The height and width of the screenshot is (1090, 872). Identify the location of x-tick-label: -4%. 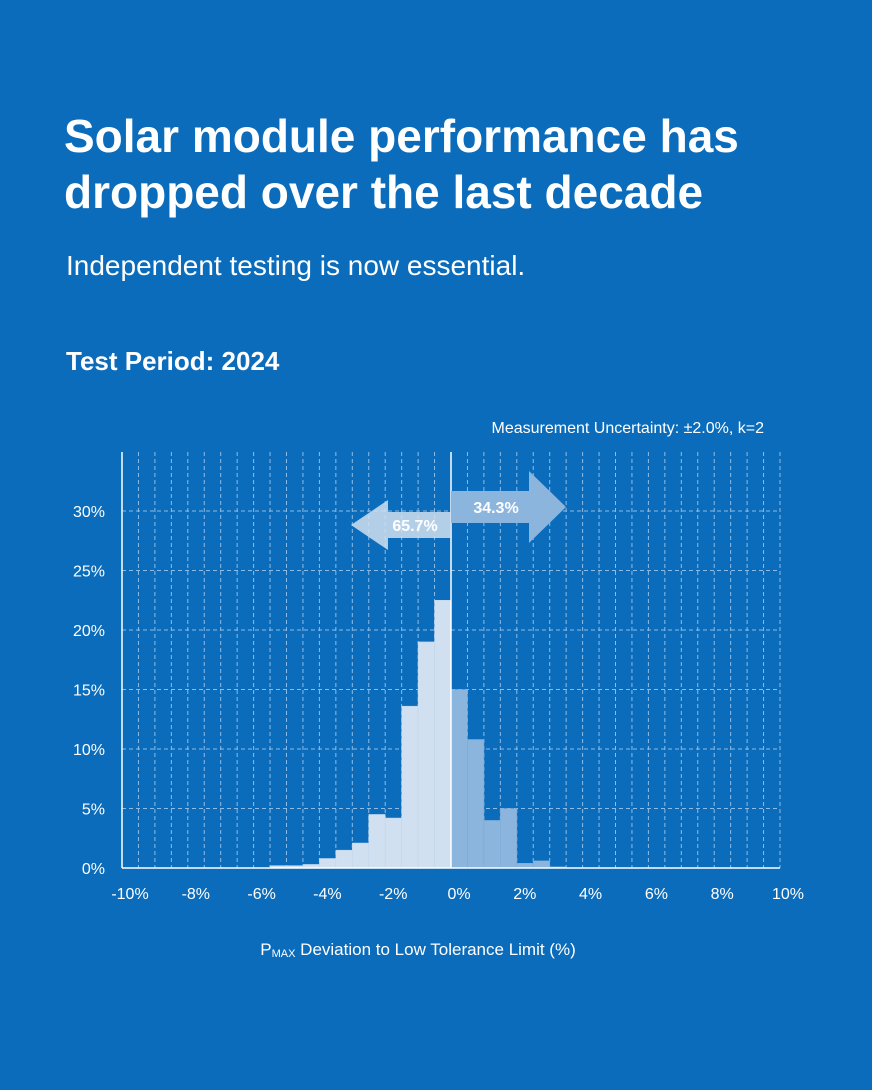
(327, 894).